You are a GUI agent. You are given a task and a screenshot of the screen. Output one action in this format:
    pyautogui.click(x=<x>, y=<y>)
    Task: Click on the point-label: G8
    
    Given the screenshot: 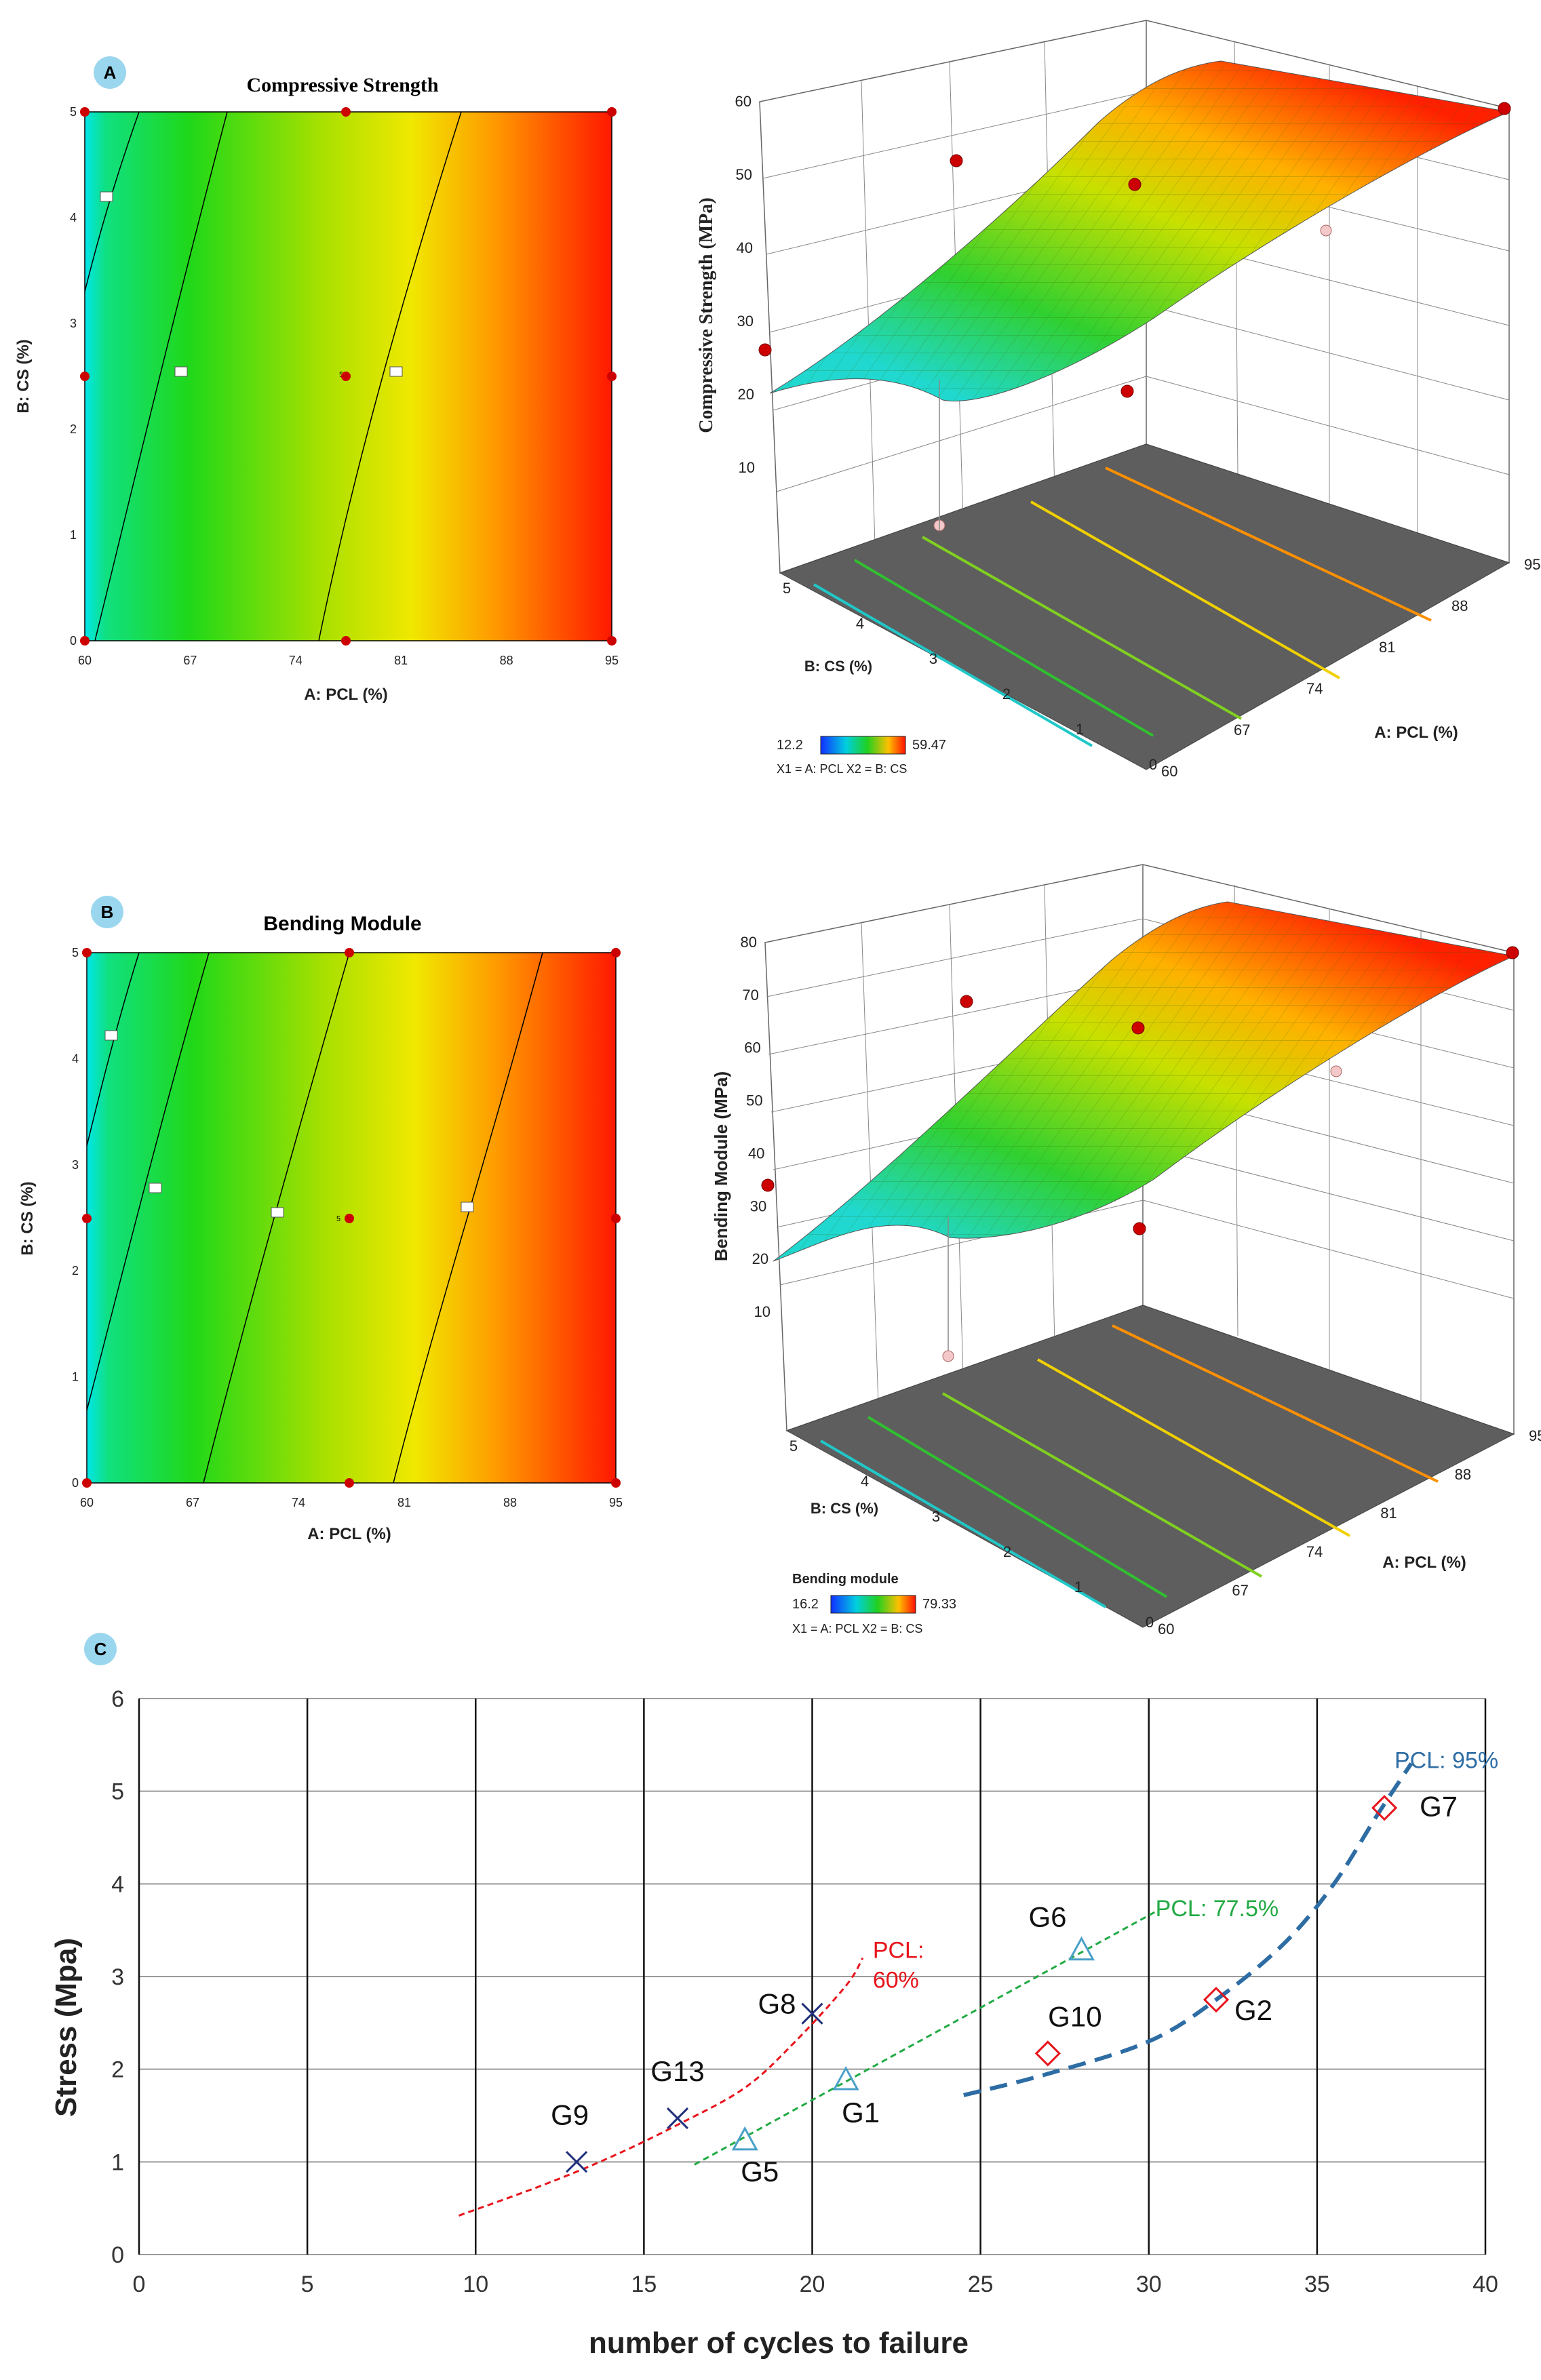 What is the action you would take?
    pyautogui.click(x=777, y=2004)
    